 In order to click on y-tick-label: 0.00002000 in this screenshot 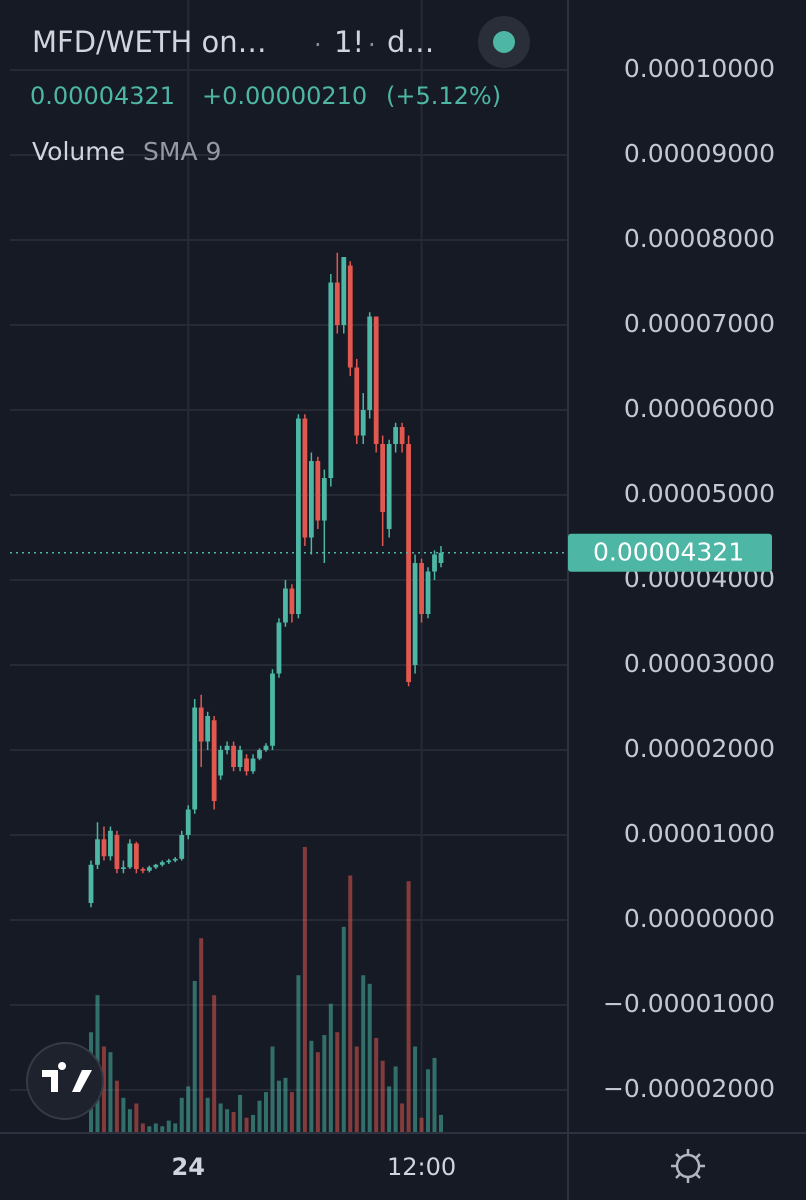, I will do `click(699, 748)`.